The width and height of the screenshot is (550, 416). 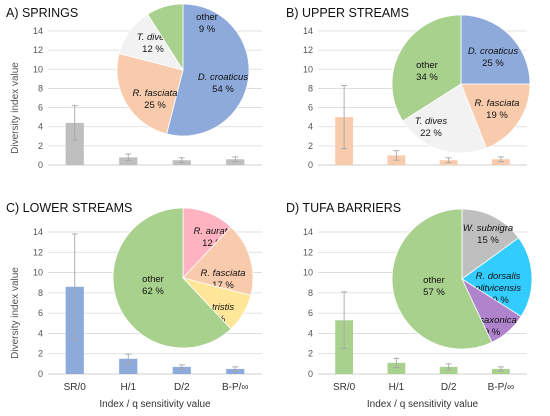 What do you see at coordinates (217, 307) in the screenshot?
I see `pie-slice-label: R. tristis` at bounding box center [217, 307].